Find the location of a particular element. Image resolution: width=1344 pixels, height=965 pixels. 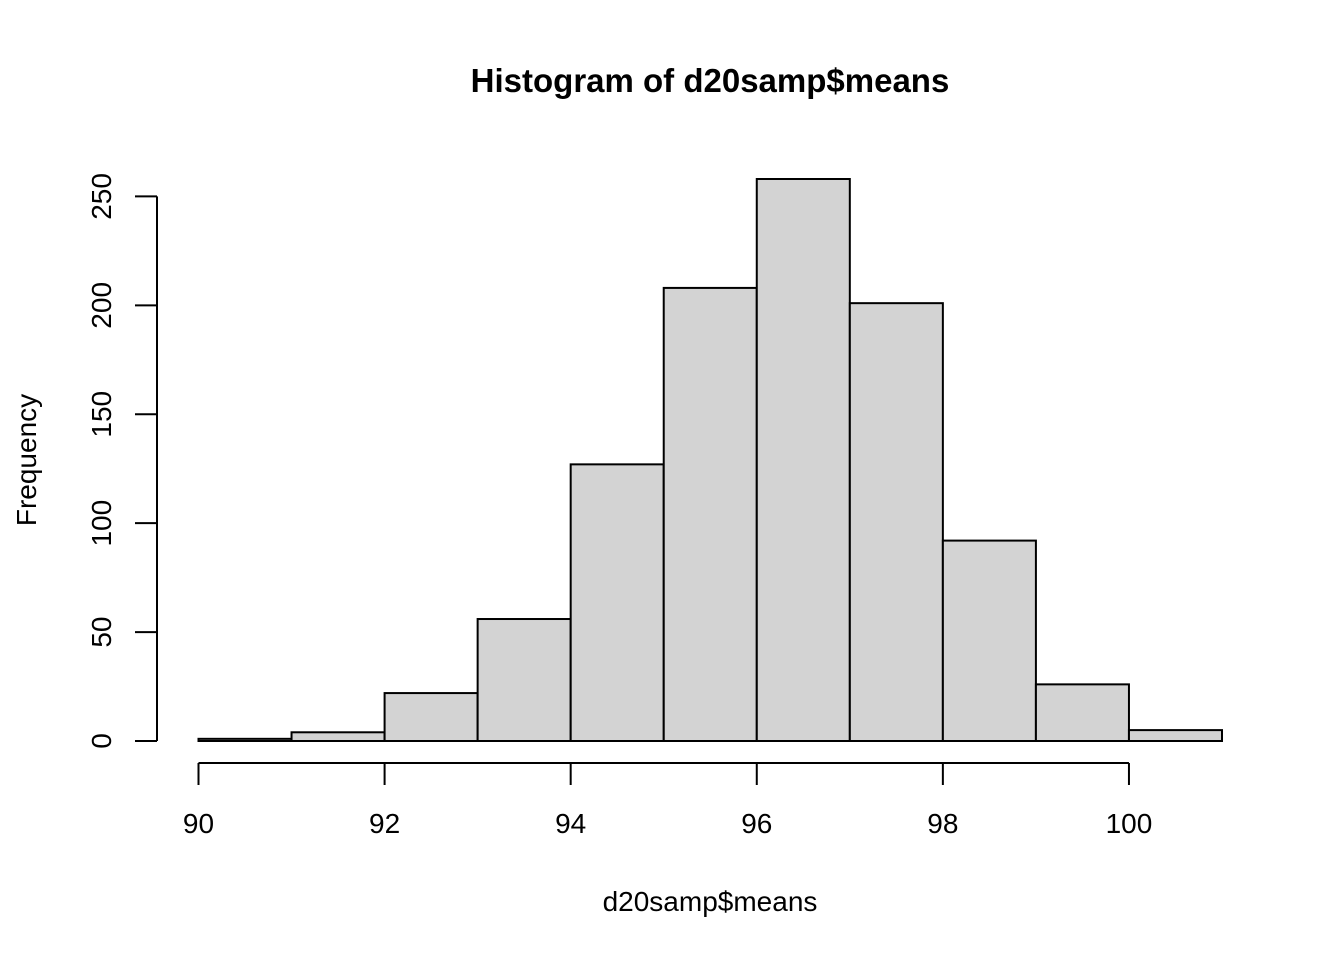

y-axis-title: Frequency is located at coordinates (26, 460).